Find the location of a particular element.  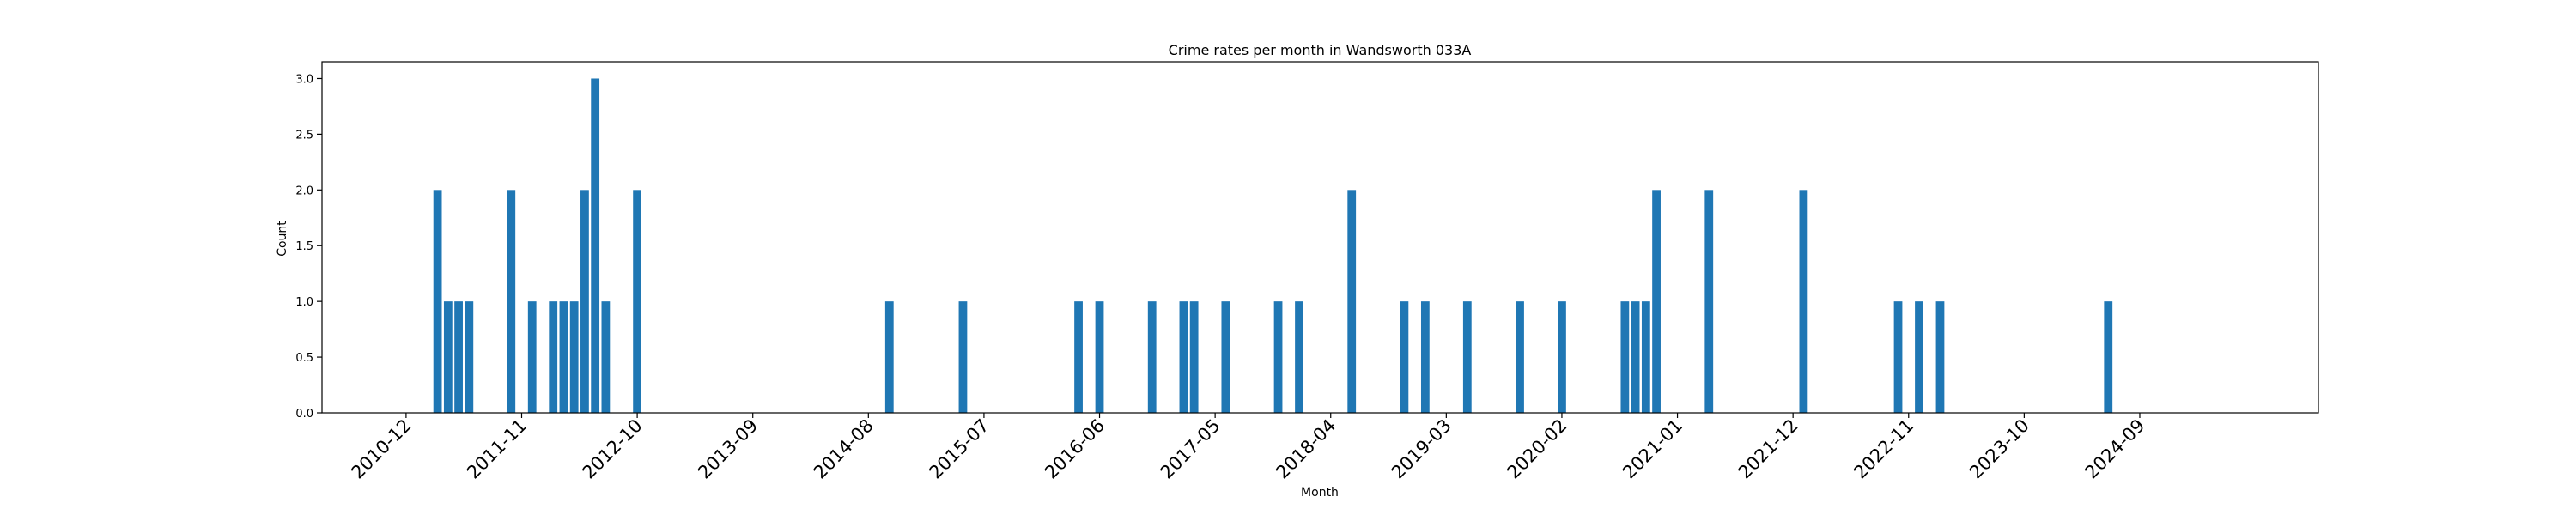

x-tick-label: 2014-08 is located at coordinates (844, 449).